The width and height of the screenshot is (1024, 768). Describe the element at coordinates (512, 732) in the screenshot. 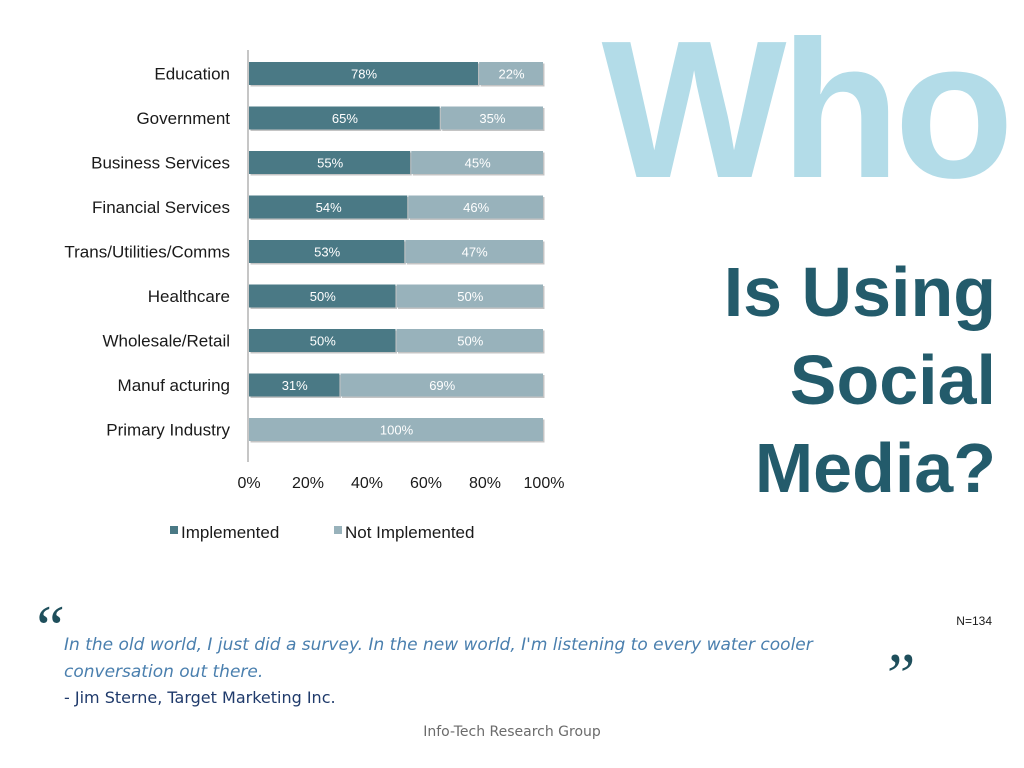

I see `footer-credit: Info-Tech Research Group` at that location.